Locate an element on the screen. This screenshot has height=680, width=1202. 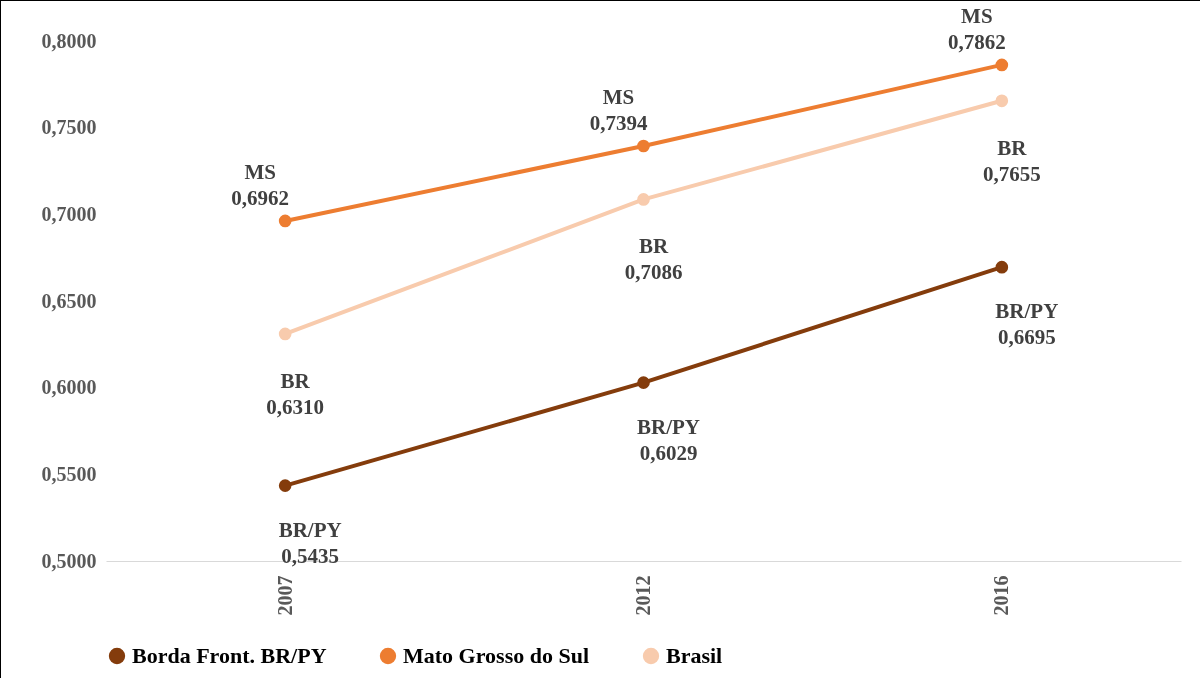
x-tick-label: 2012 is located at coordinates (643, 595).